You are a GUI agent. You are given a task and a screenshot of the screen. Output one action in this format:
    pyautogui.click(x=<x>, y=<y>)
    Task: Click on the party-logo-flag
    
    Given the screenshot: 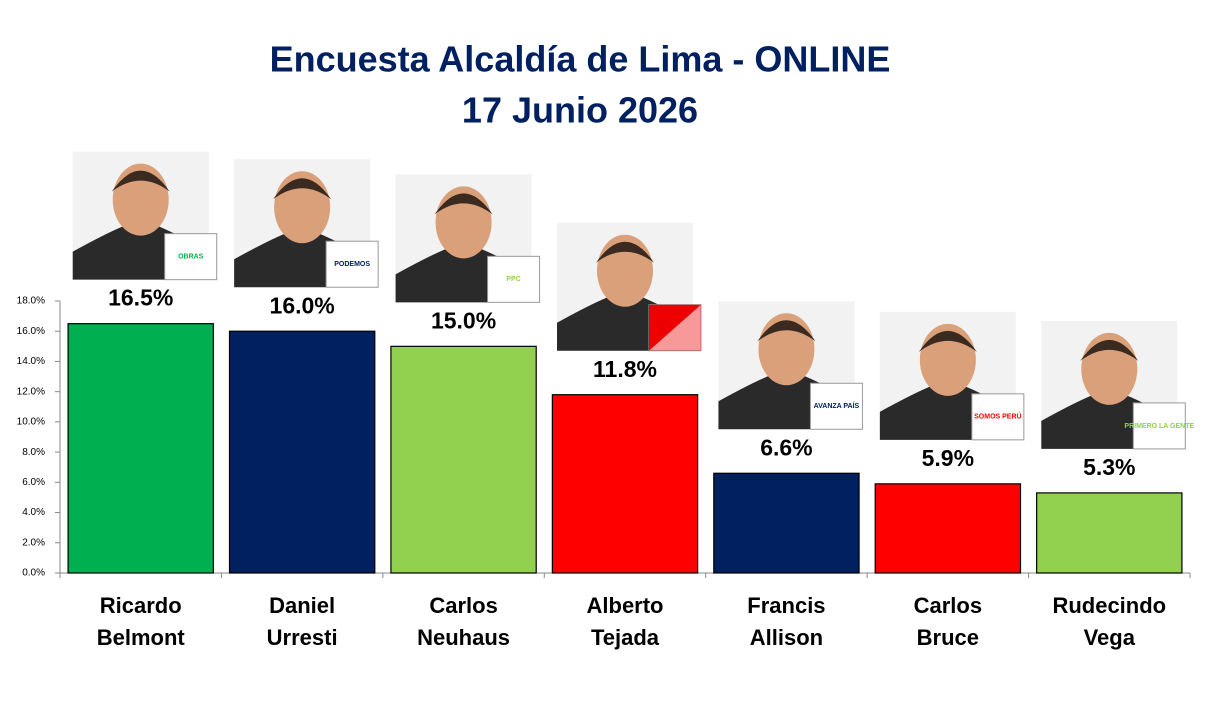 What is the action you would take?
    pyautogui.click(x=675, y=327)
    